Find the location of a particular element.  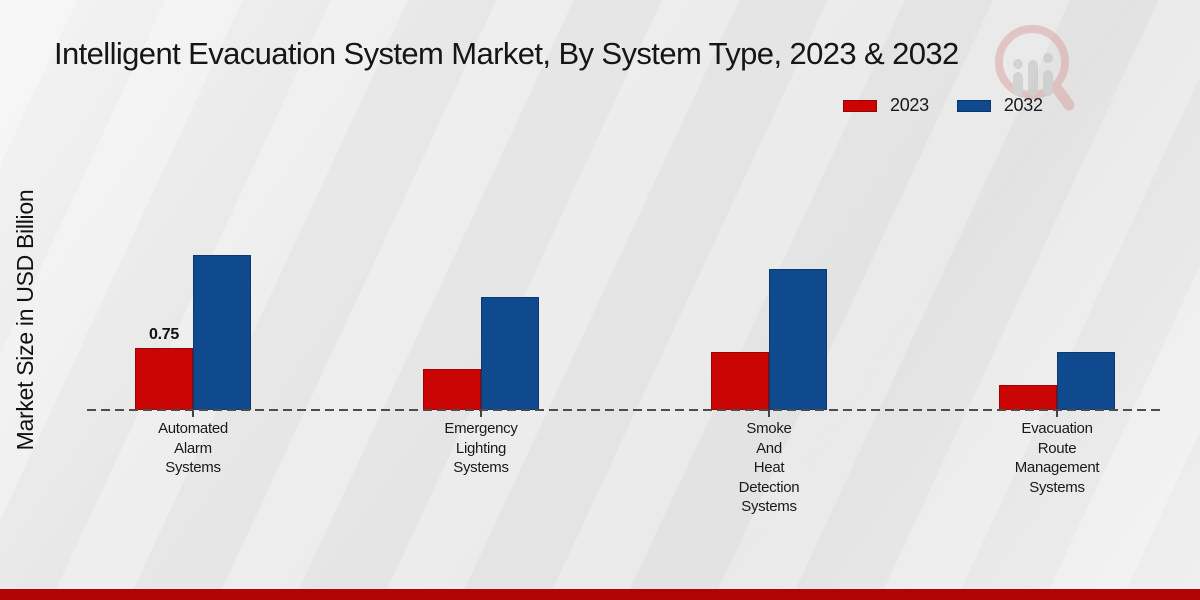

x-axis-baseline is located at coordinates (625, 410).